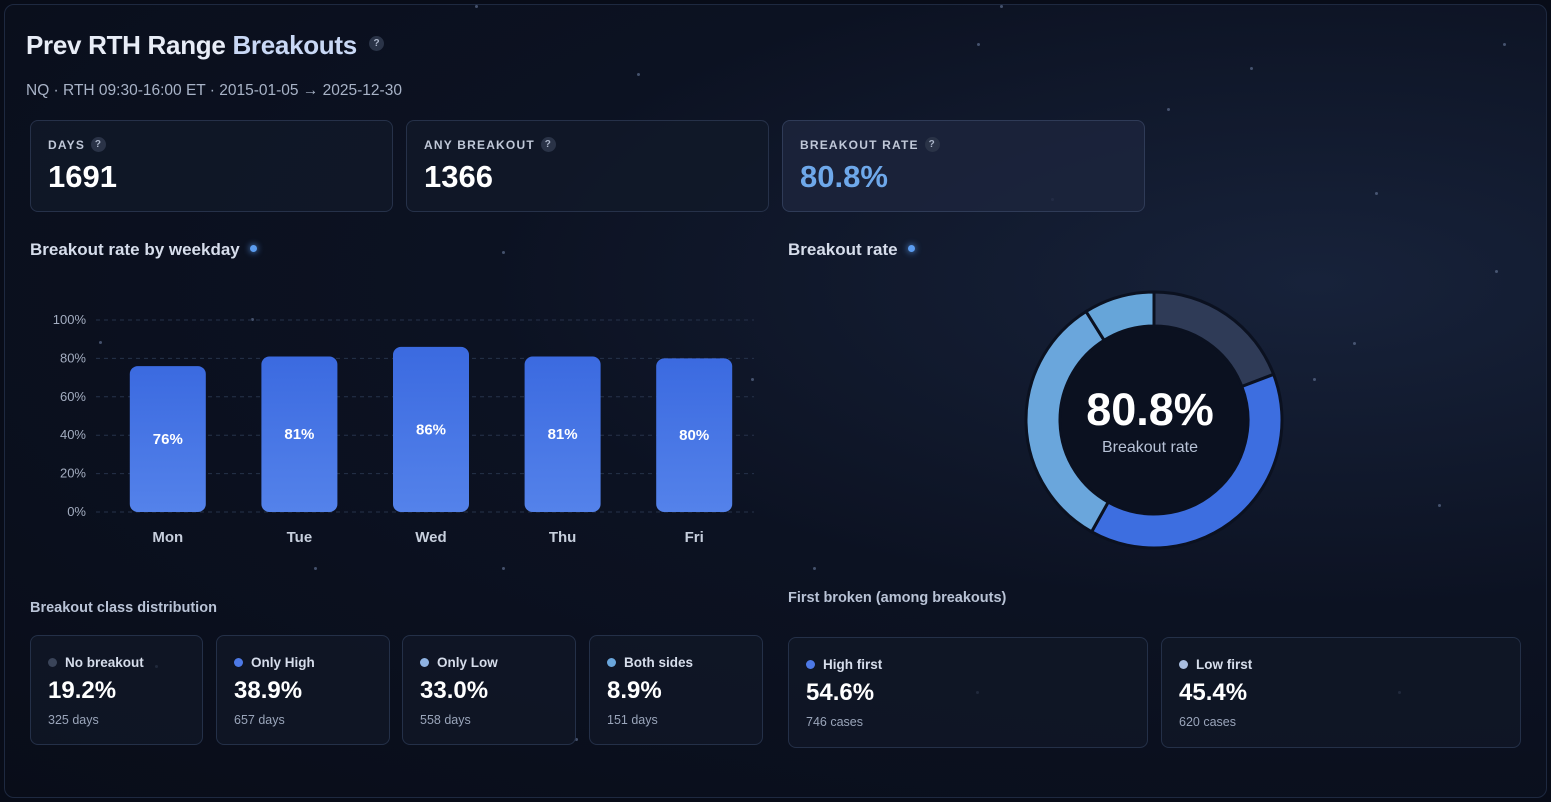 The height and width of the screenshot is (802, 1551). Describe the element at coordinates (1207, 722) in the screenshot. I see `card-subtext: 620 cases` at that location.